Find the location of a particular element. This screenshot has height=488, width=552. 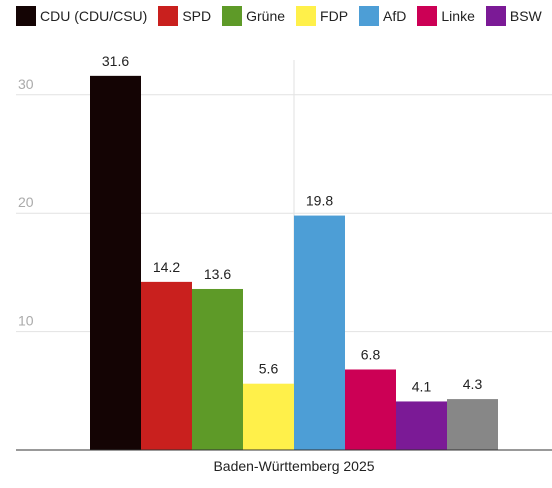

legend-item-bsw: BSW is located at coordinates (513, 16).